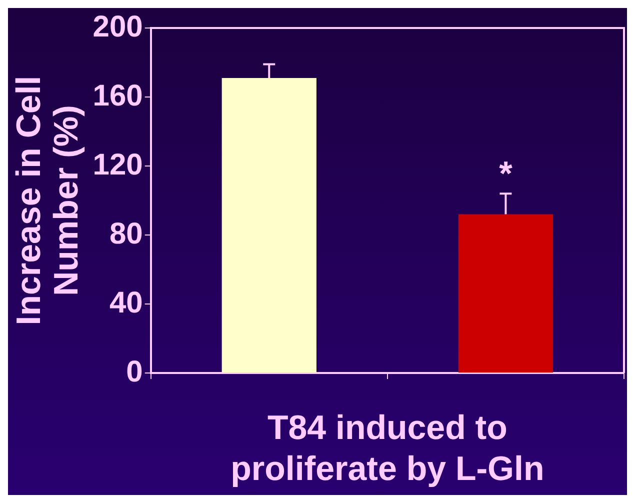 The height and width of the screenshot is (503, 635). Describe the element at coordinates (117, 165) in the screenshot. I see `y-tick-label: 120` at that location.